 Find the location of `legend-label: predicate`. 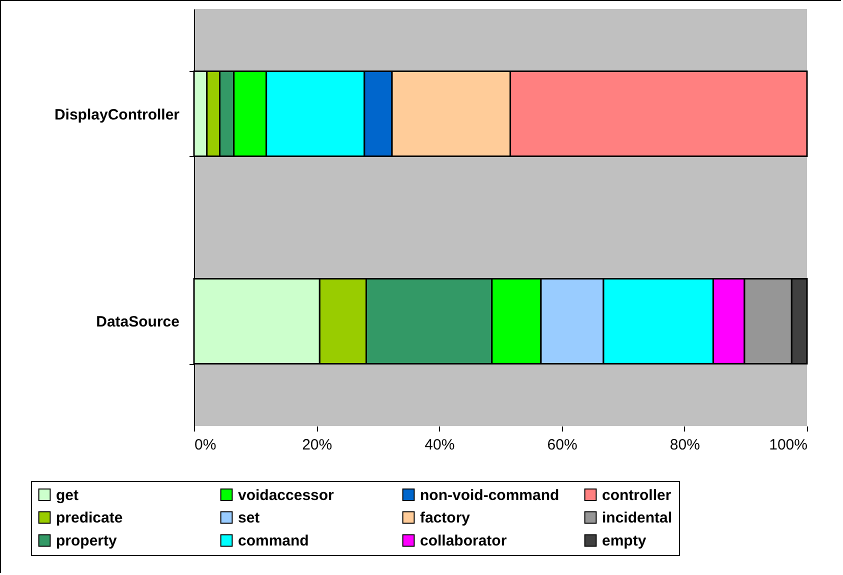

legend-label: predicate is located at coordinates (89, 518).